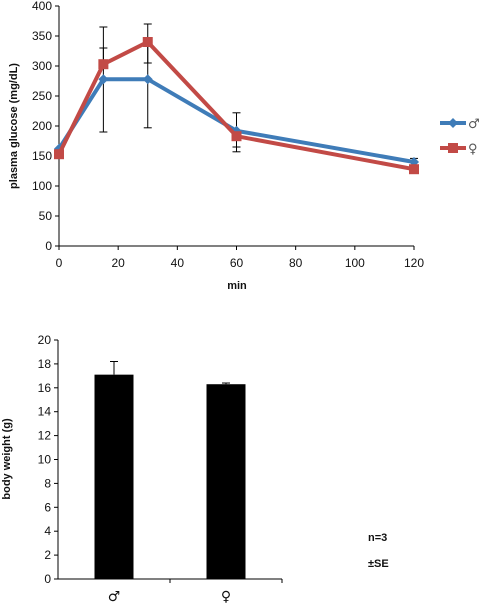 The image size is (481, 606). What do you see at coordinates (47, 483) in the screenshot?
I see `bar-chart-y-tick-label: 8` at bounding box center [47, 483].